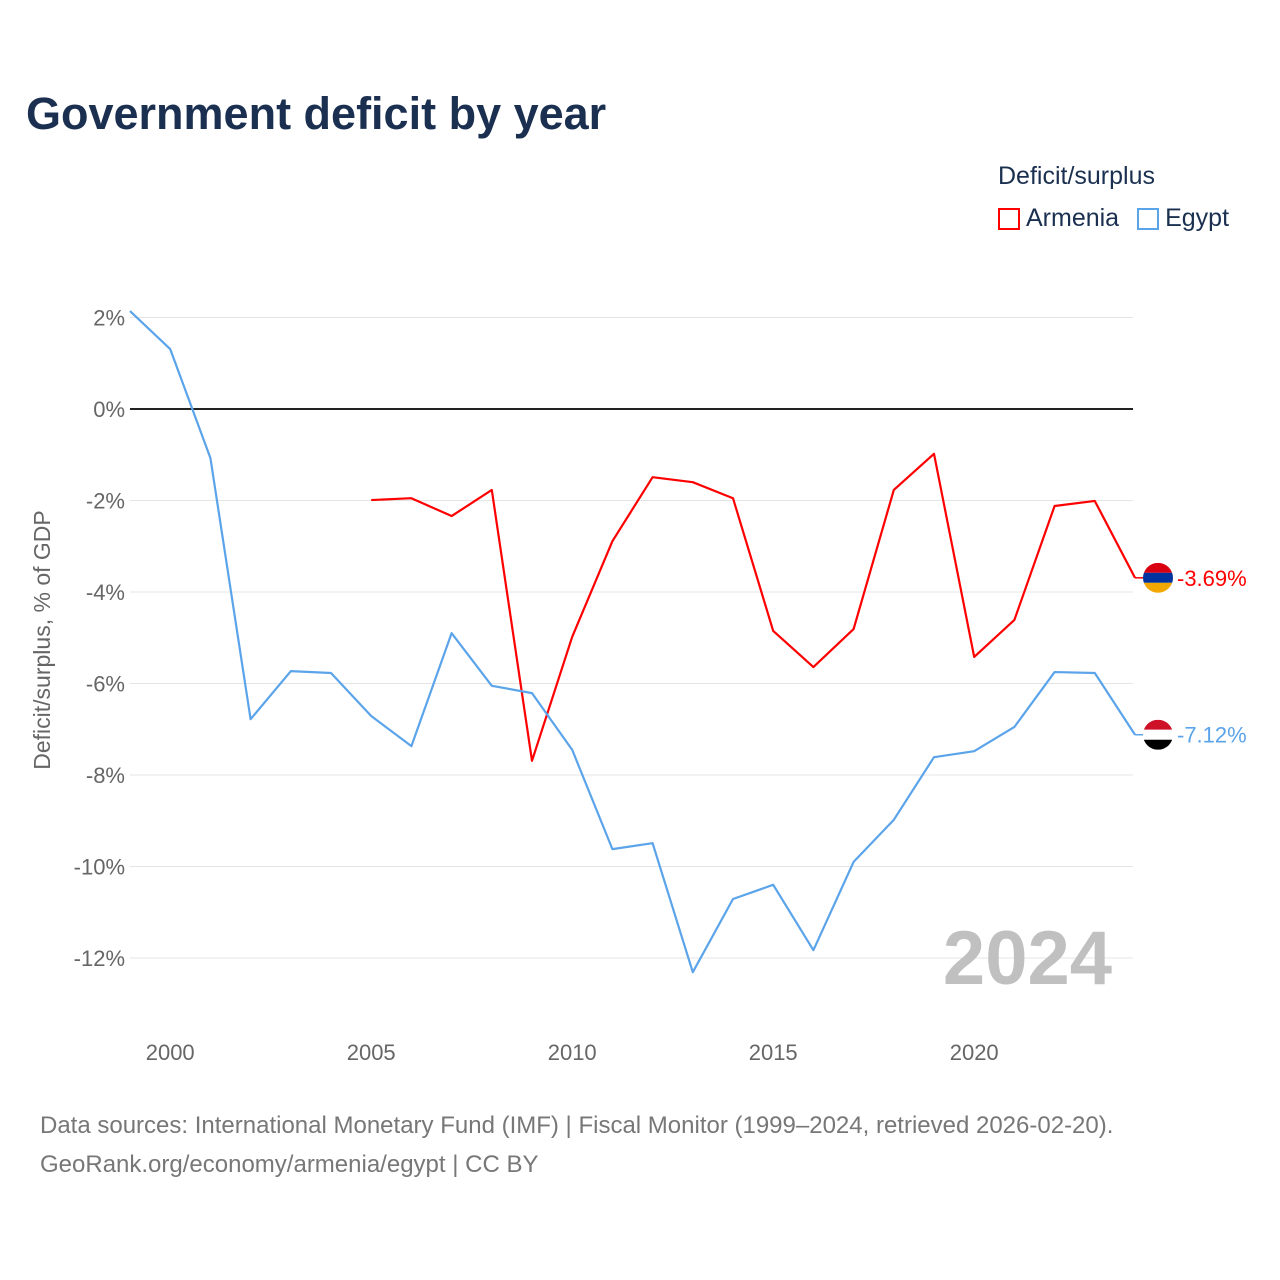  What do you see at coordinates (316, 113) in the screenshot?
I see `chart-title: Government deficit by year` at bounding box center [316, 113].